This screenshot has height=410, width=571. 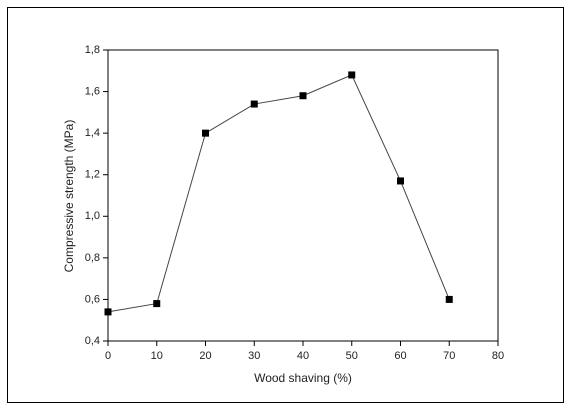 What do you see at coordinates (92, 258) in the screenshot?
I see `y-tick-label: 0,8` at bounding box center [92, 258].